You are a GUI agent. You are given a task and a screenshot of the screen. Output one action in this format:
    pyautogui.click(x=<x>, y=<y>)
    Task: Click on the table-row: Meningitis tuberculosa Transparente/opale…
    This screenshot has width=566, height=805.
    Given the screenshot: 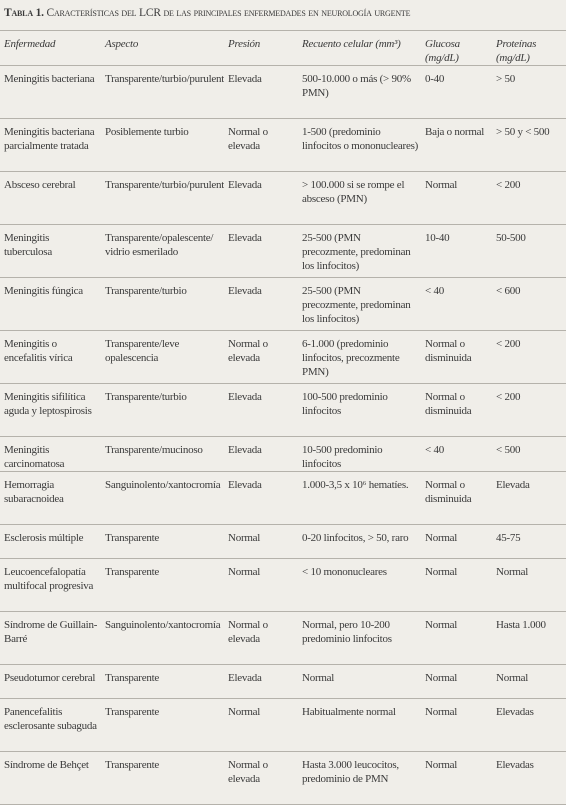 What is the action you would take?
    pyautogui.click(x=283, y=251)
    